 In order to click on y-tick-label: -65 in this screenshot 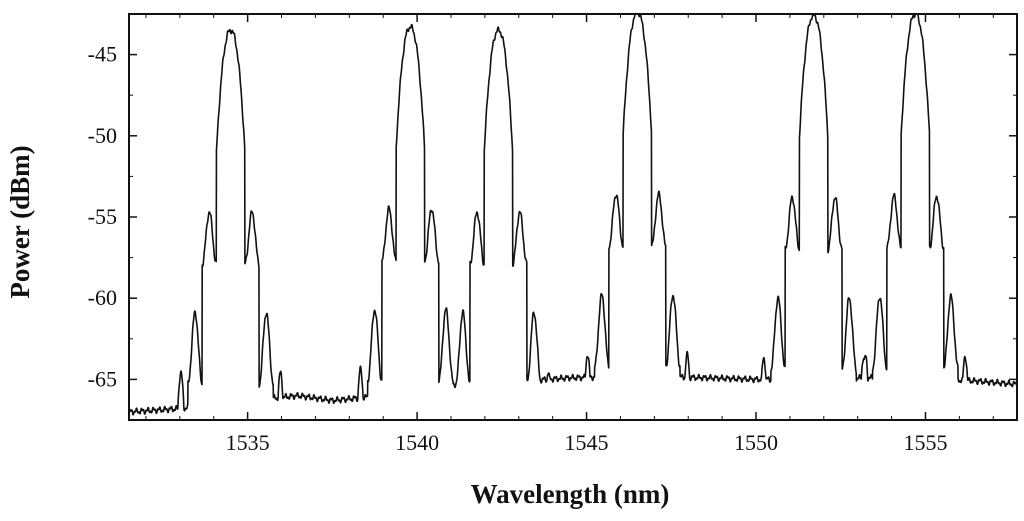, I will do `click(102, 378)`.